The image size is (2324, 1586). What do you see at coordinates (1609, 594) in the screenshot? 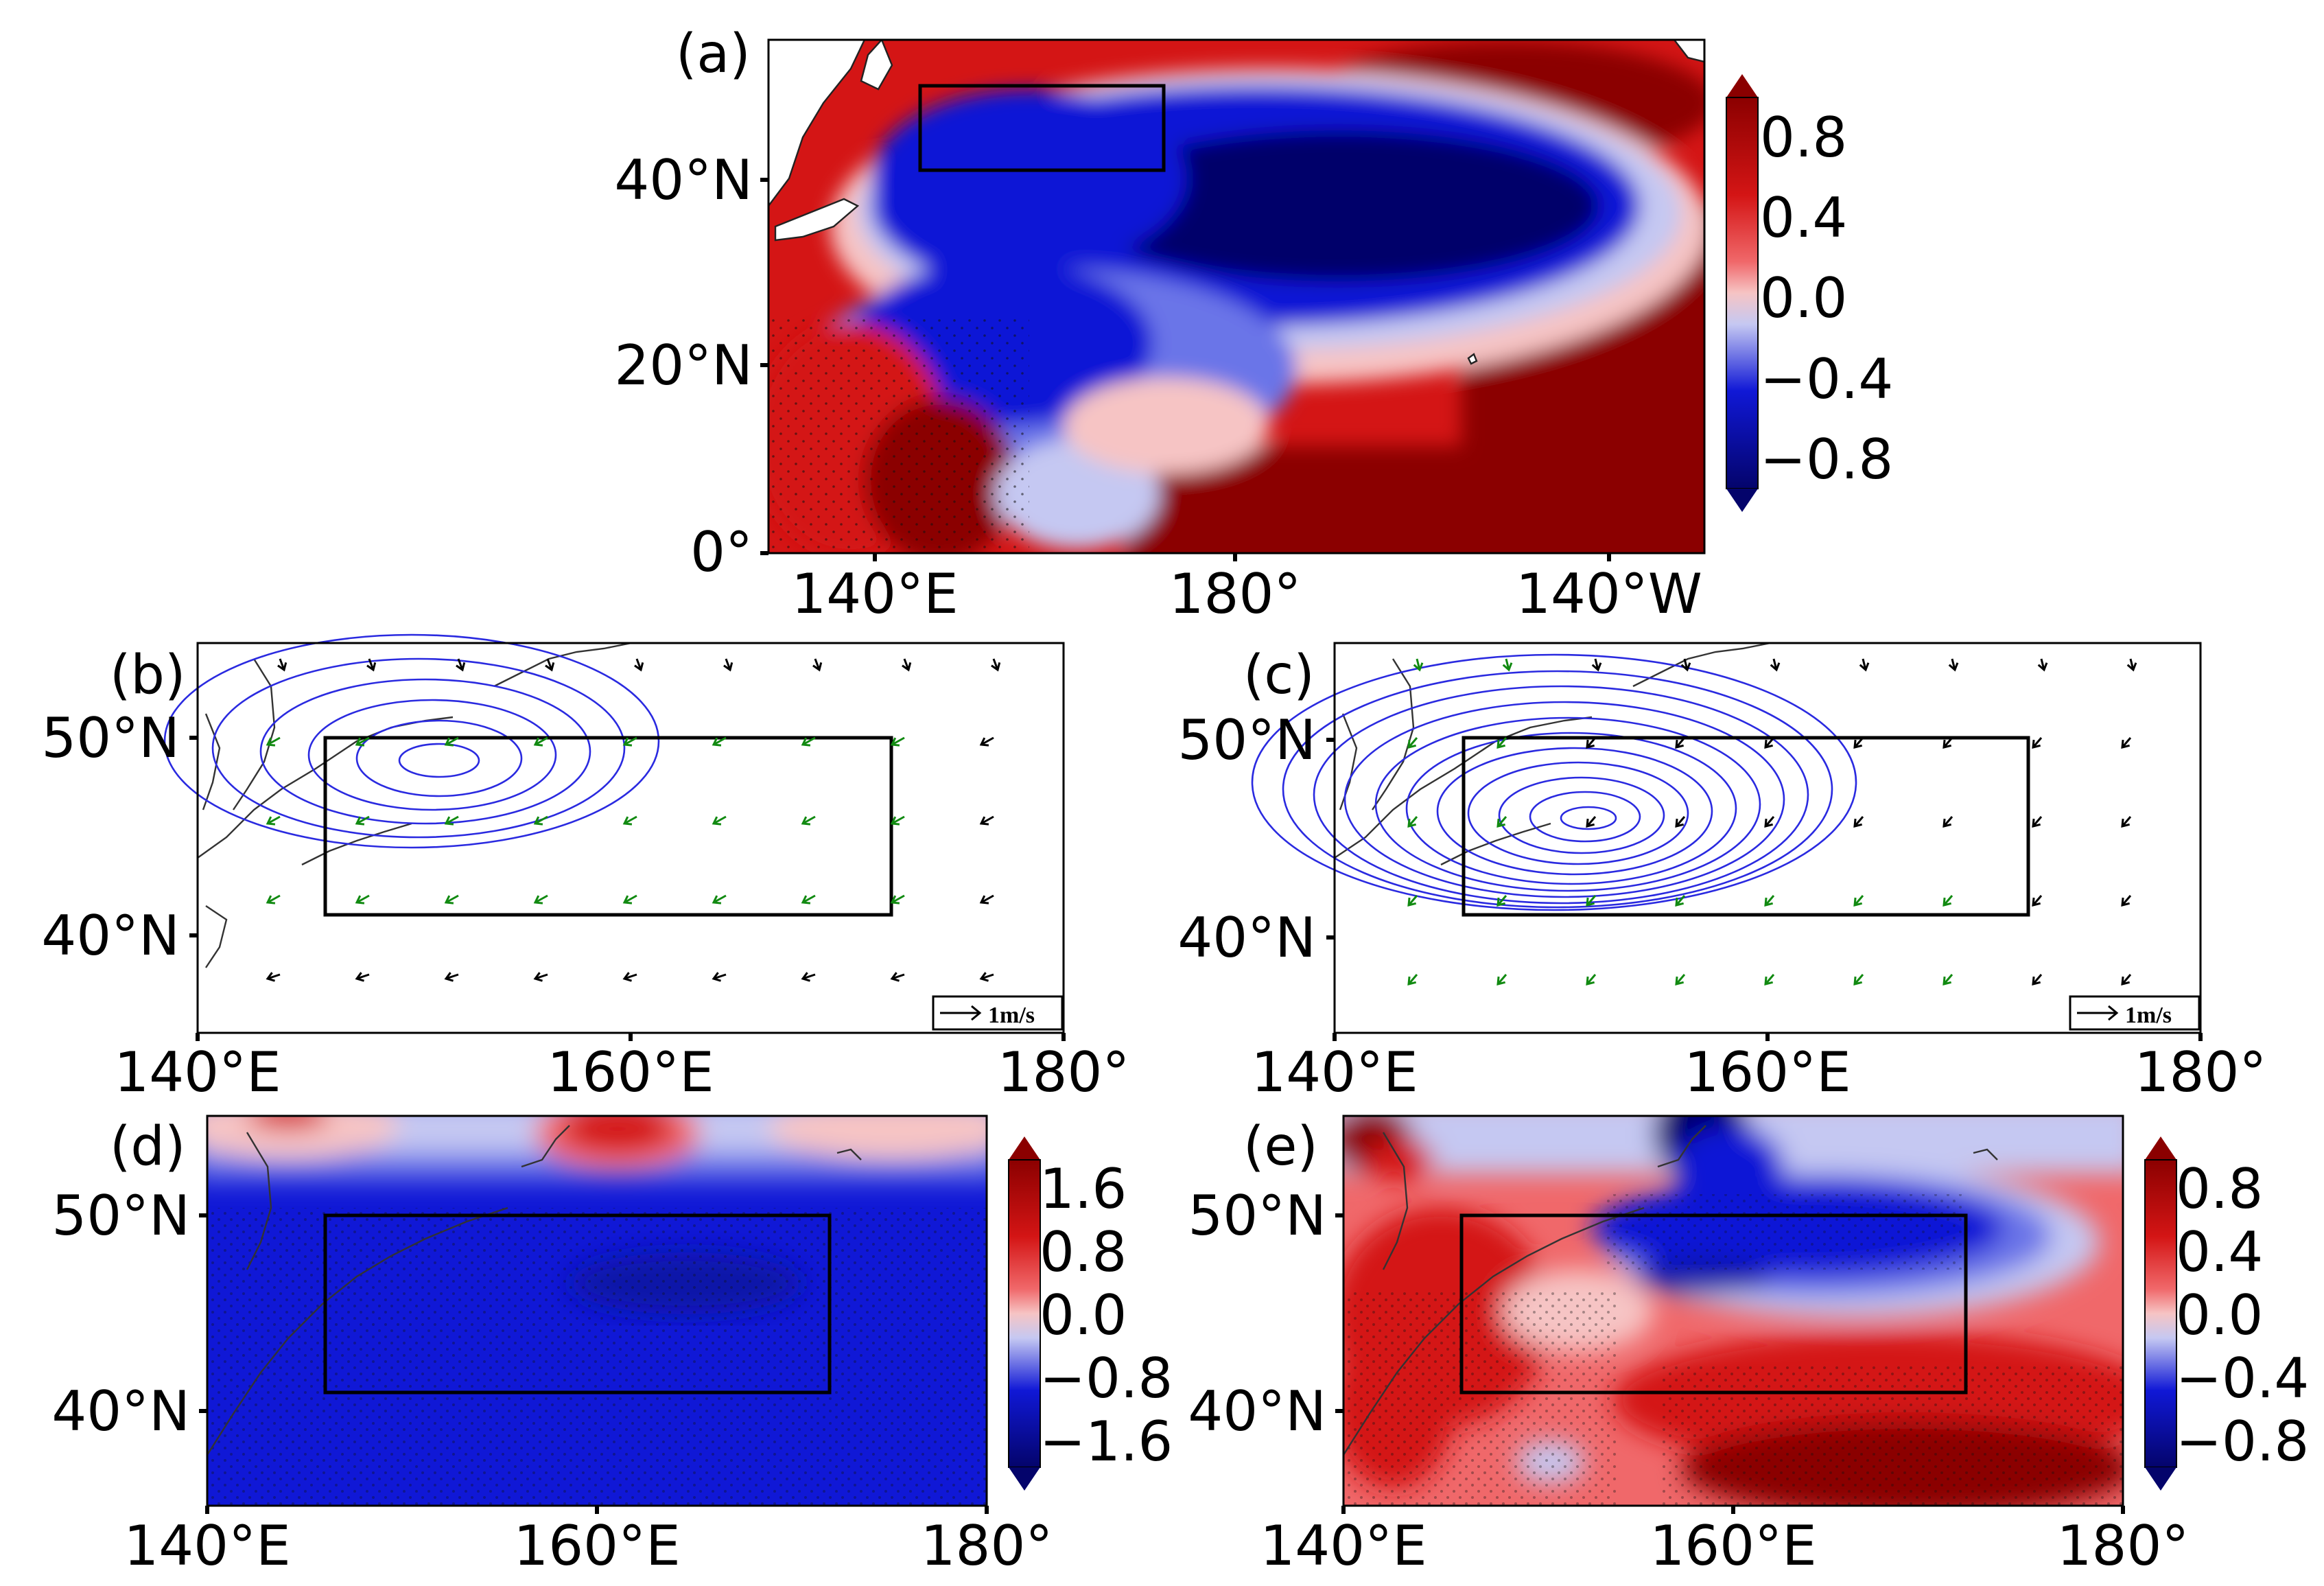
I see `panel-a-xtick: 140°W` at bounding box center [1609, 594].